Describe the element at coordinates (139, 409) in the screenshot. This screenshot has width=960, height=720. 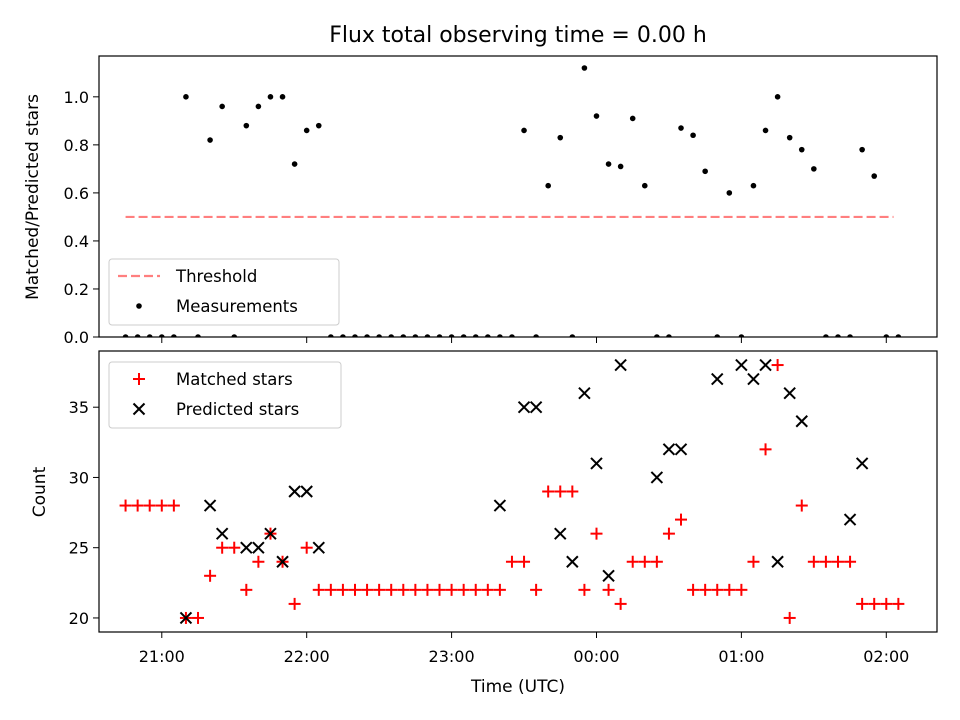
I see `legend-predicted-swatch` at that location.